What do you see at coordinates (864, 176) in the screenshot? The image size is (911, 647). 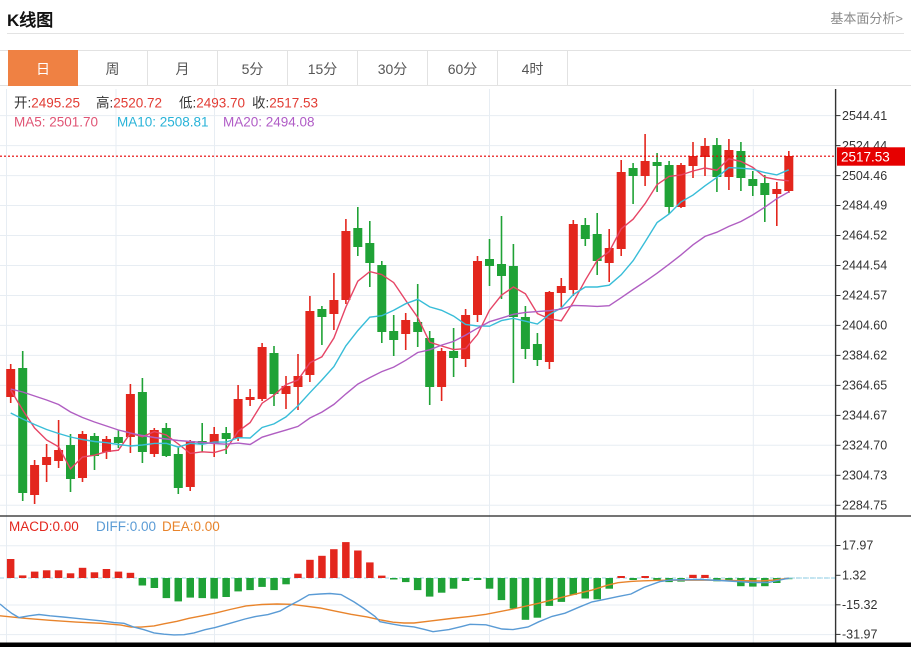 I see `svg-text: 2504.46` at bounding box center [864, 176].